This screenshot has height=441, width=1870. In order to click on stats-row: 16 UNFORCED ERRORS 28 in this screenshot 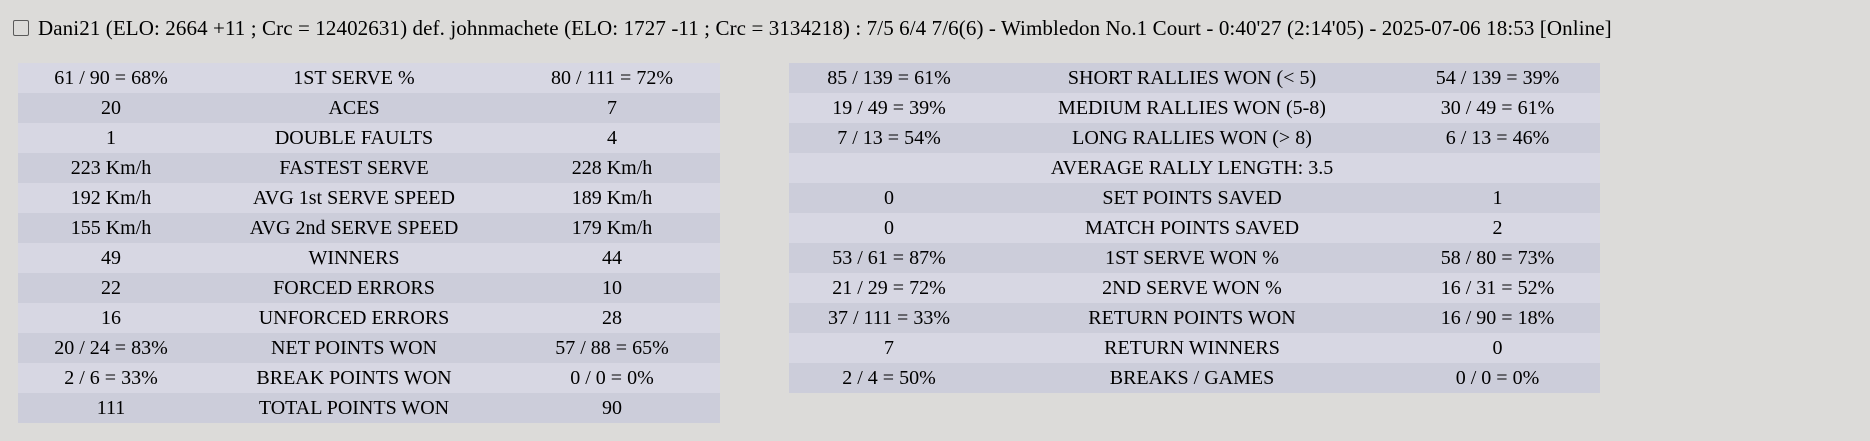, I will do `click(369, 318)`.